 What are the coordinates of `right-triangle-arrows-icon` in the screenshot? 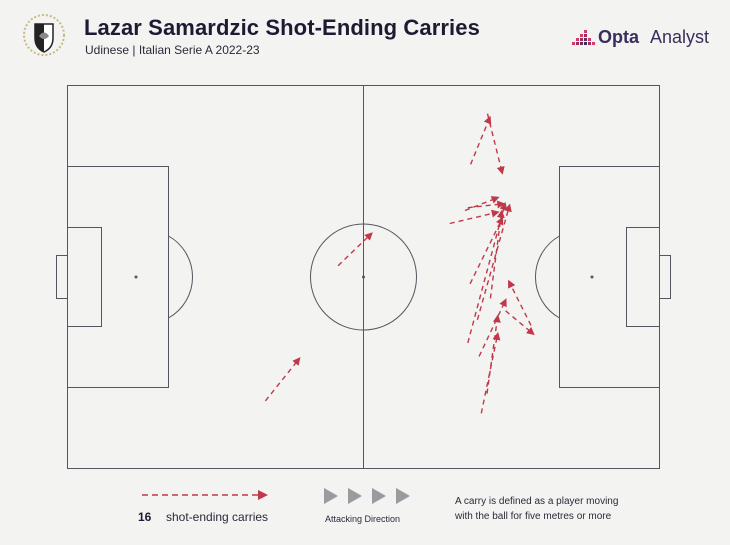 It's located at (367, 496).